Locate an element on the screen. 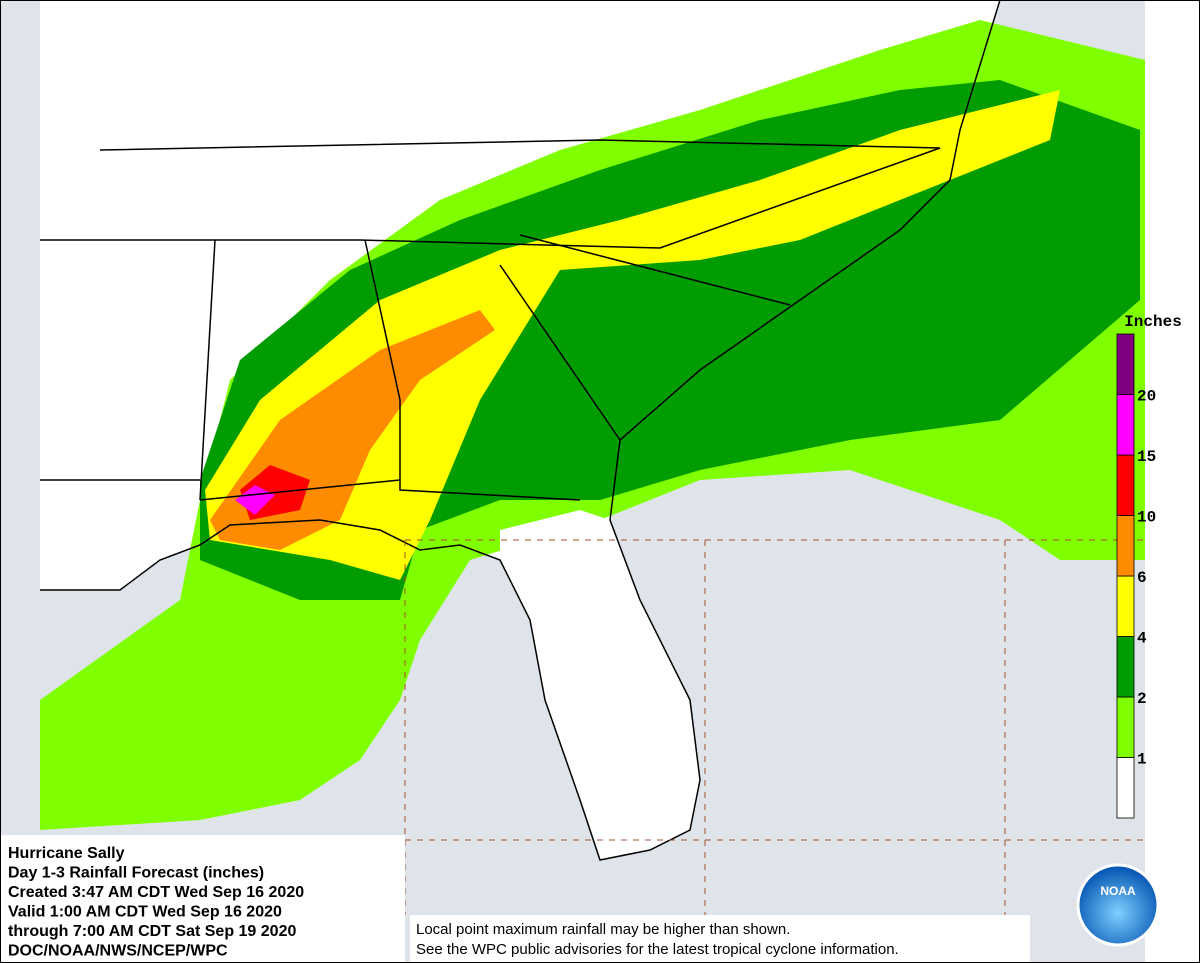  legend-tick-label: 10 is located at coordinates (1146, 518).